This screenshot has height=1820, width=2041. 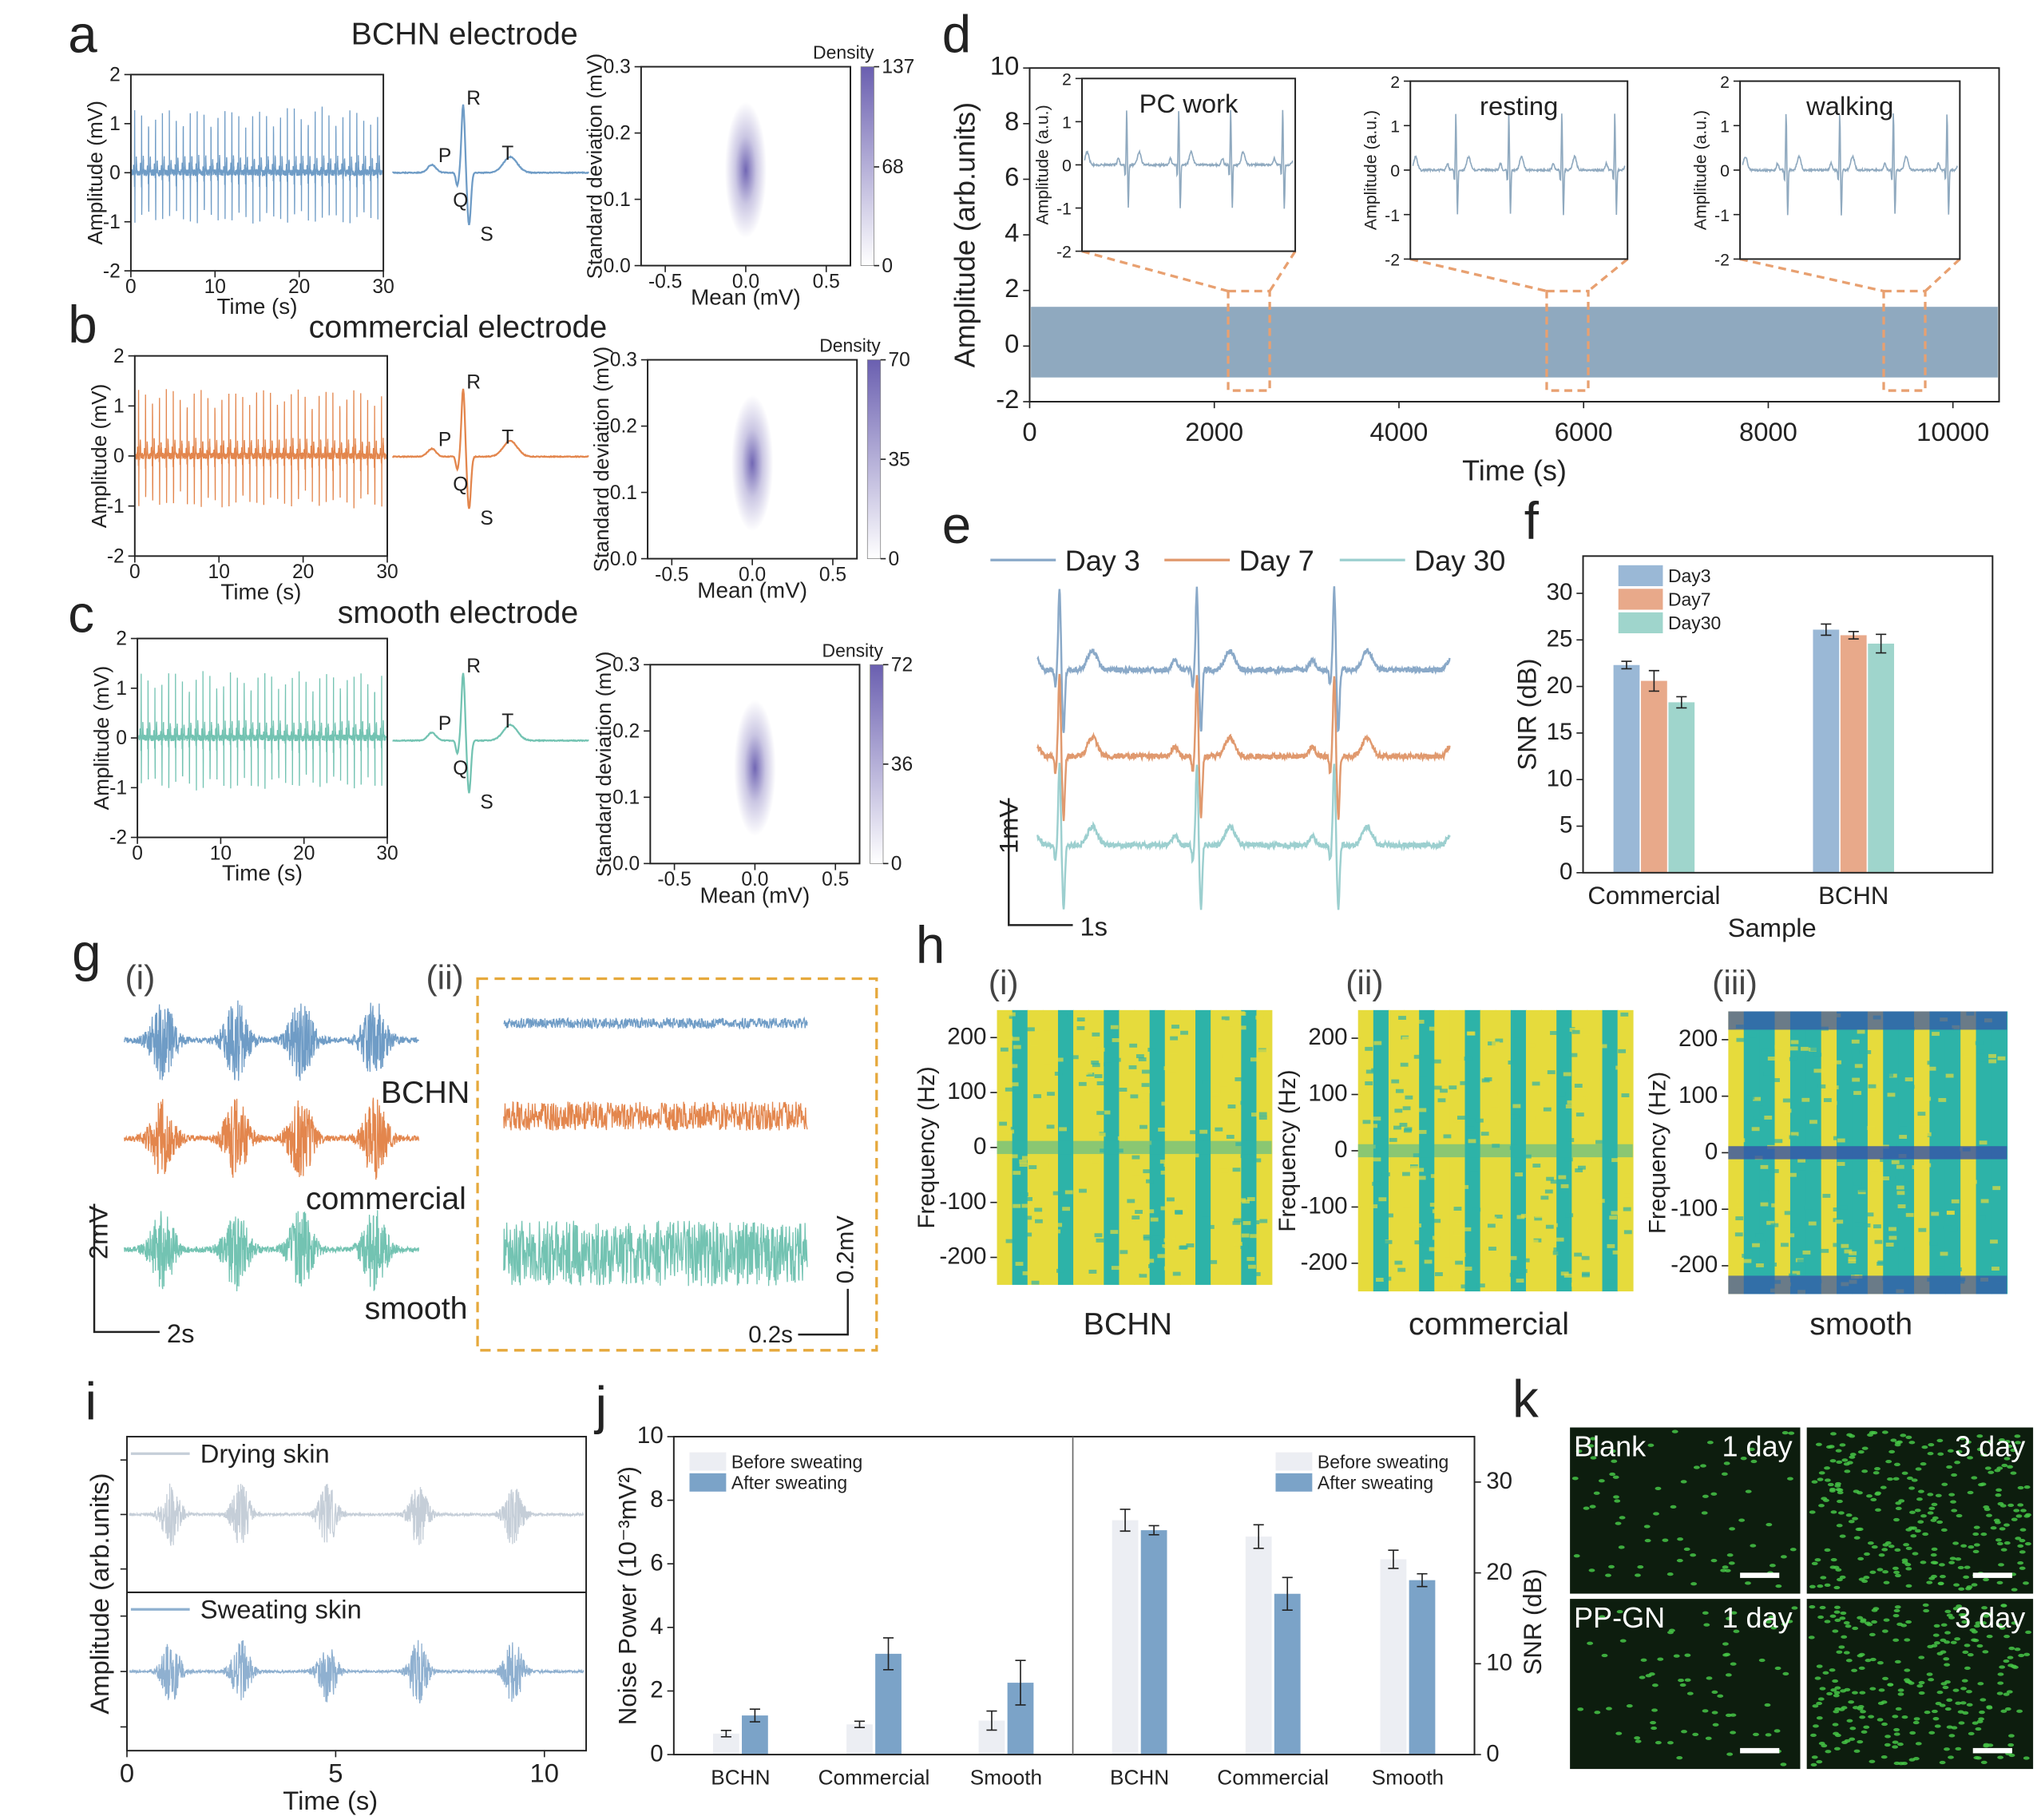 I want to click on subpanel-label: (iii), so click(x=1735, y=983).